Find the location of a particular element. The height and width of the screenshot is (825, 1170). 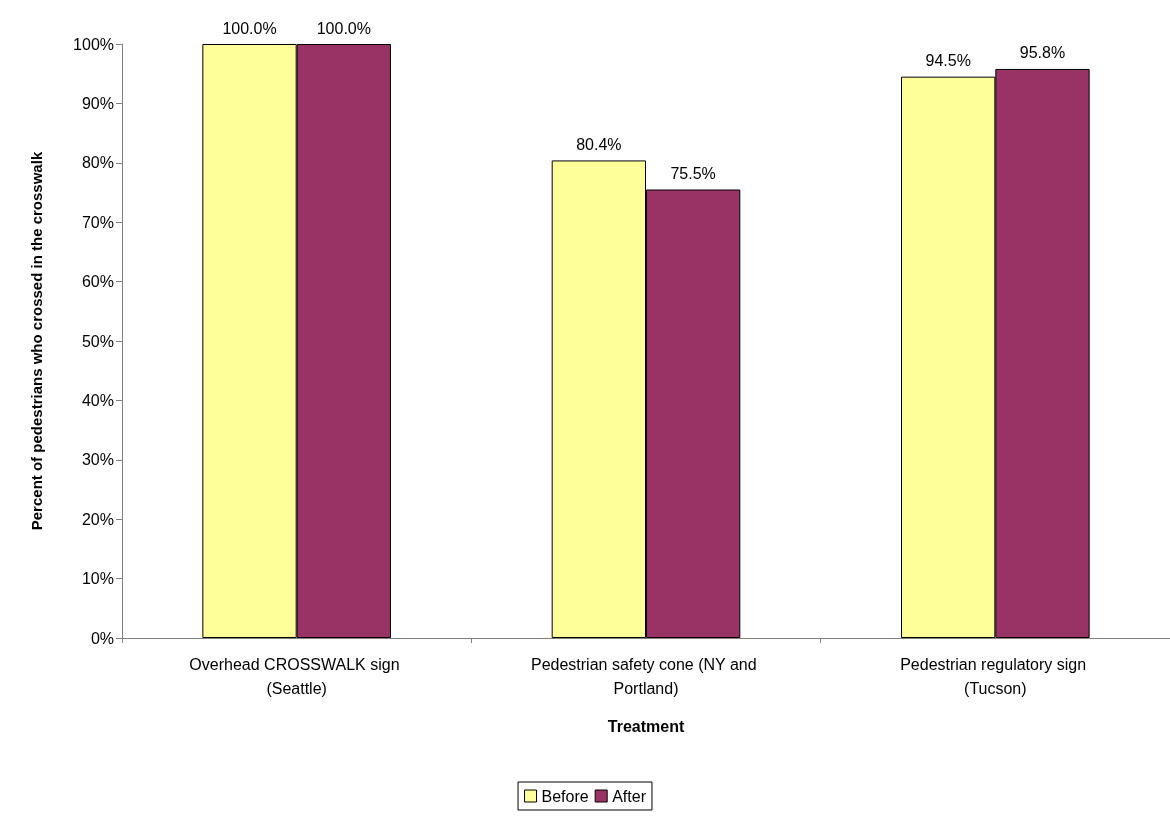

y-tick-label: 70% is located at coordinates (97, 222).